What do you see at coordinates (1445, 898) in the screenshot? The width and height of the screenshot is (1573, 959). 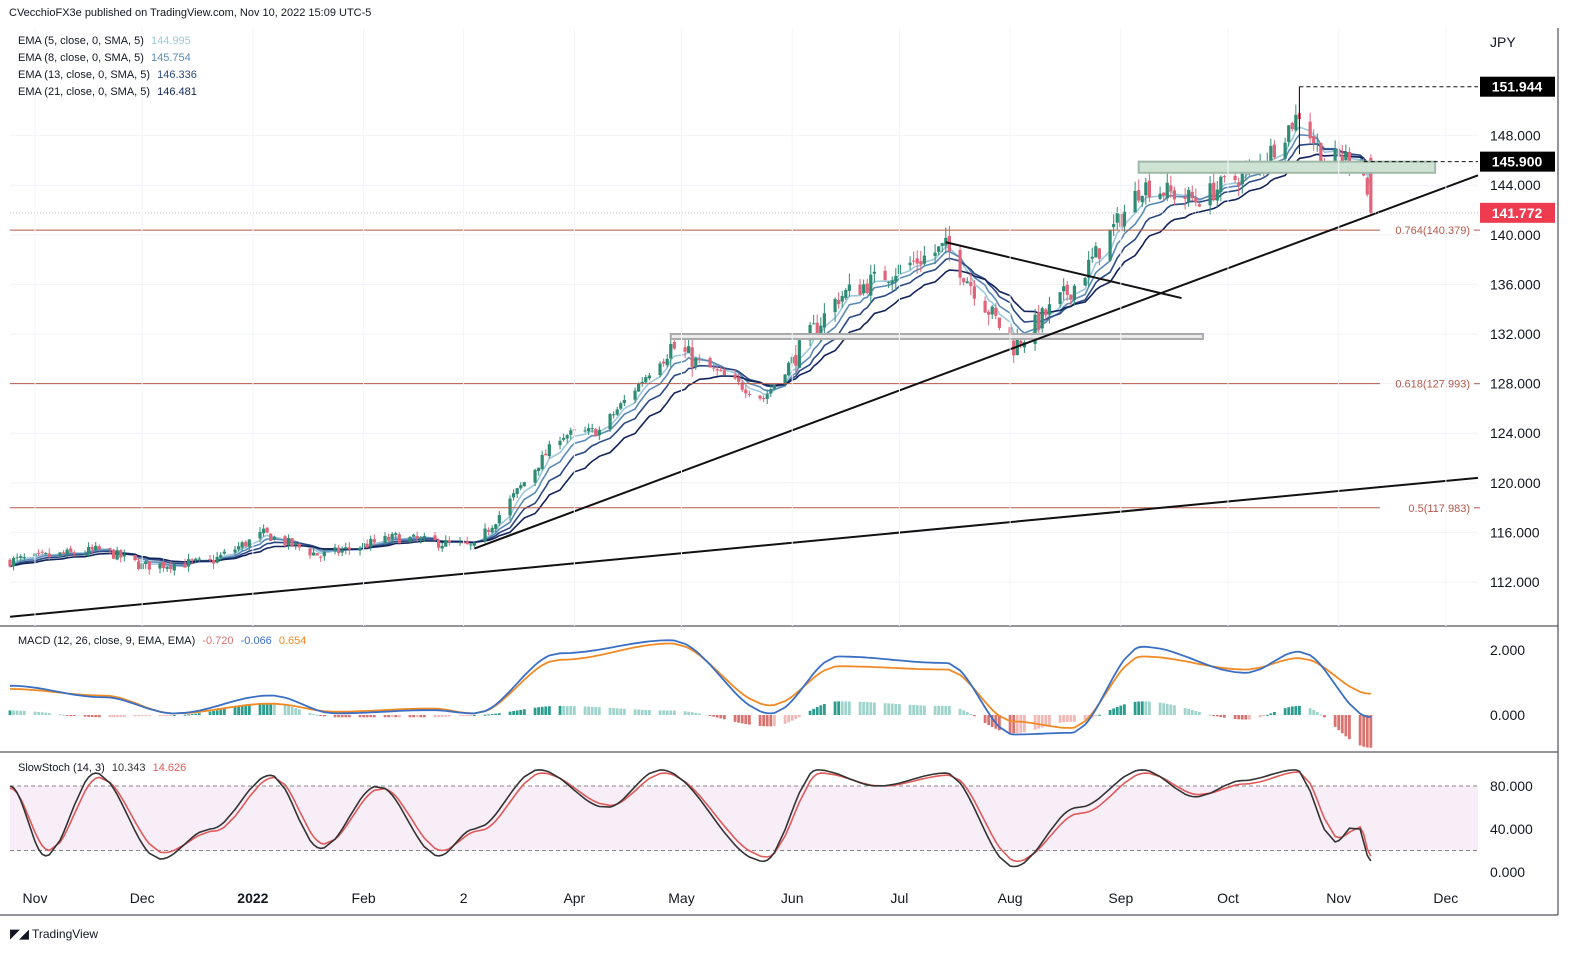 I see `time-tick-label: Dec` at bounding box center [1445, 898].